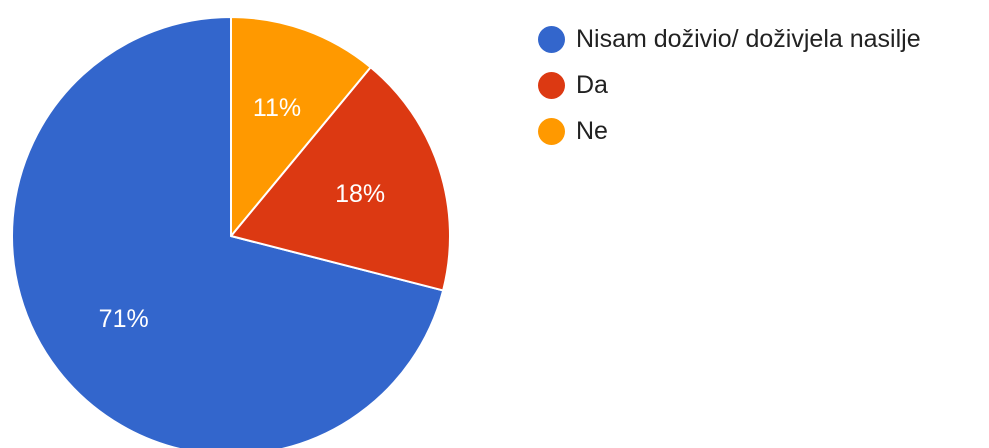 Image resolution: width=989 pixels, height=448 pixels. Describe the element at coordinates (360, 194) in the screenshot. I see `slice-label-da: 18%` at that location.